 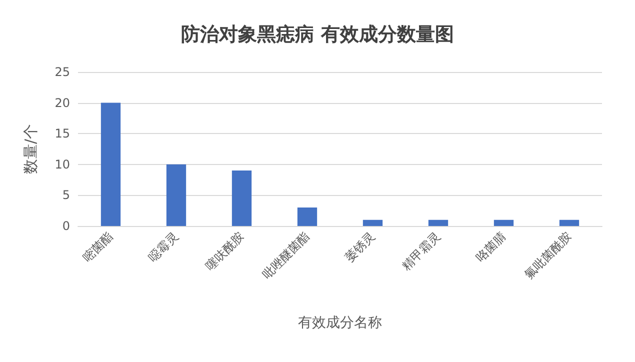 I want to click on y-tick-label: 20, so click(x=62, y=103).